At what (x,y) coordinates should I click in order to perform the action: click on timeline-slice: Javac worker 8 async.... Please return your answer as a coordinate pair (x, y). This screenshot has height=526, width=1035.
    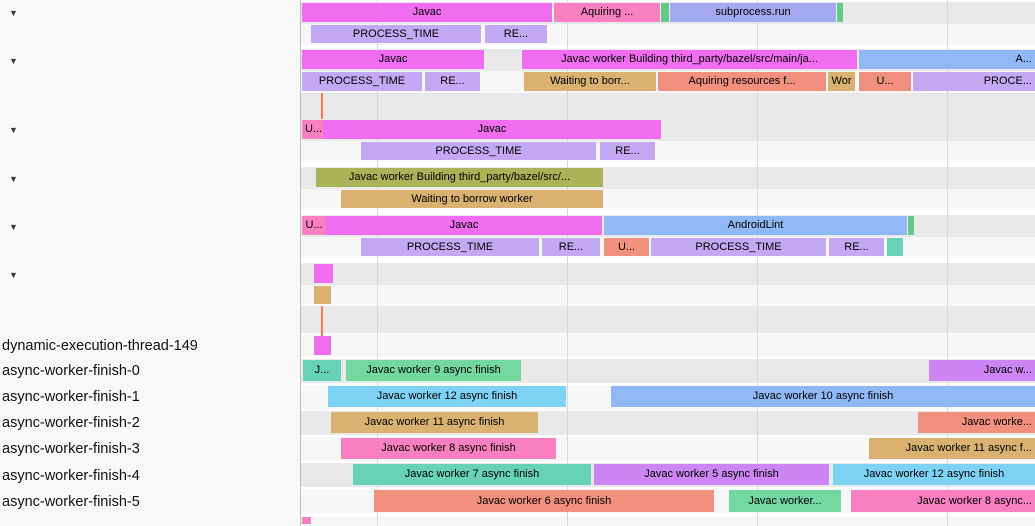
    Looking at the image, I should click on (943, 501).